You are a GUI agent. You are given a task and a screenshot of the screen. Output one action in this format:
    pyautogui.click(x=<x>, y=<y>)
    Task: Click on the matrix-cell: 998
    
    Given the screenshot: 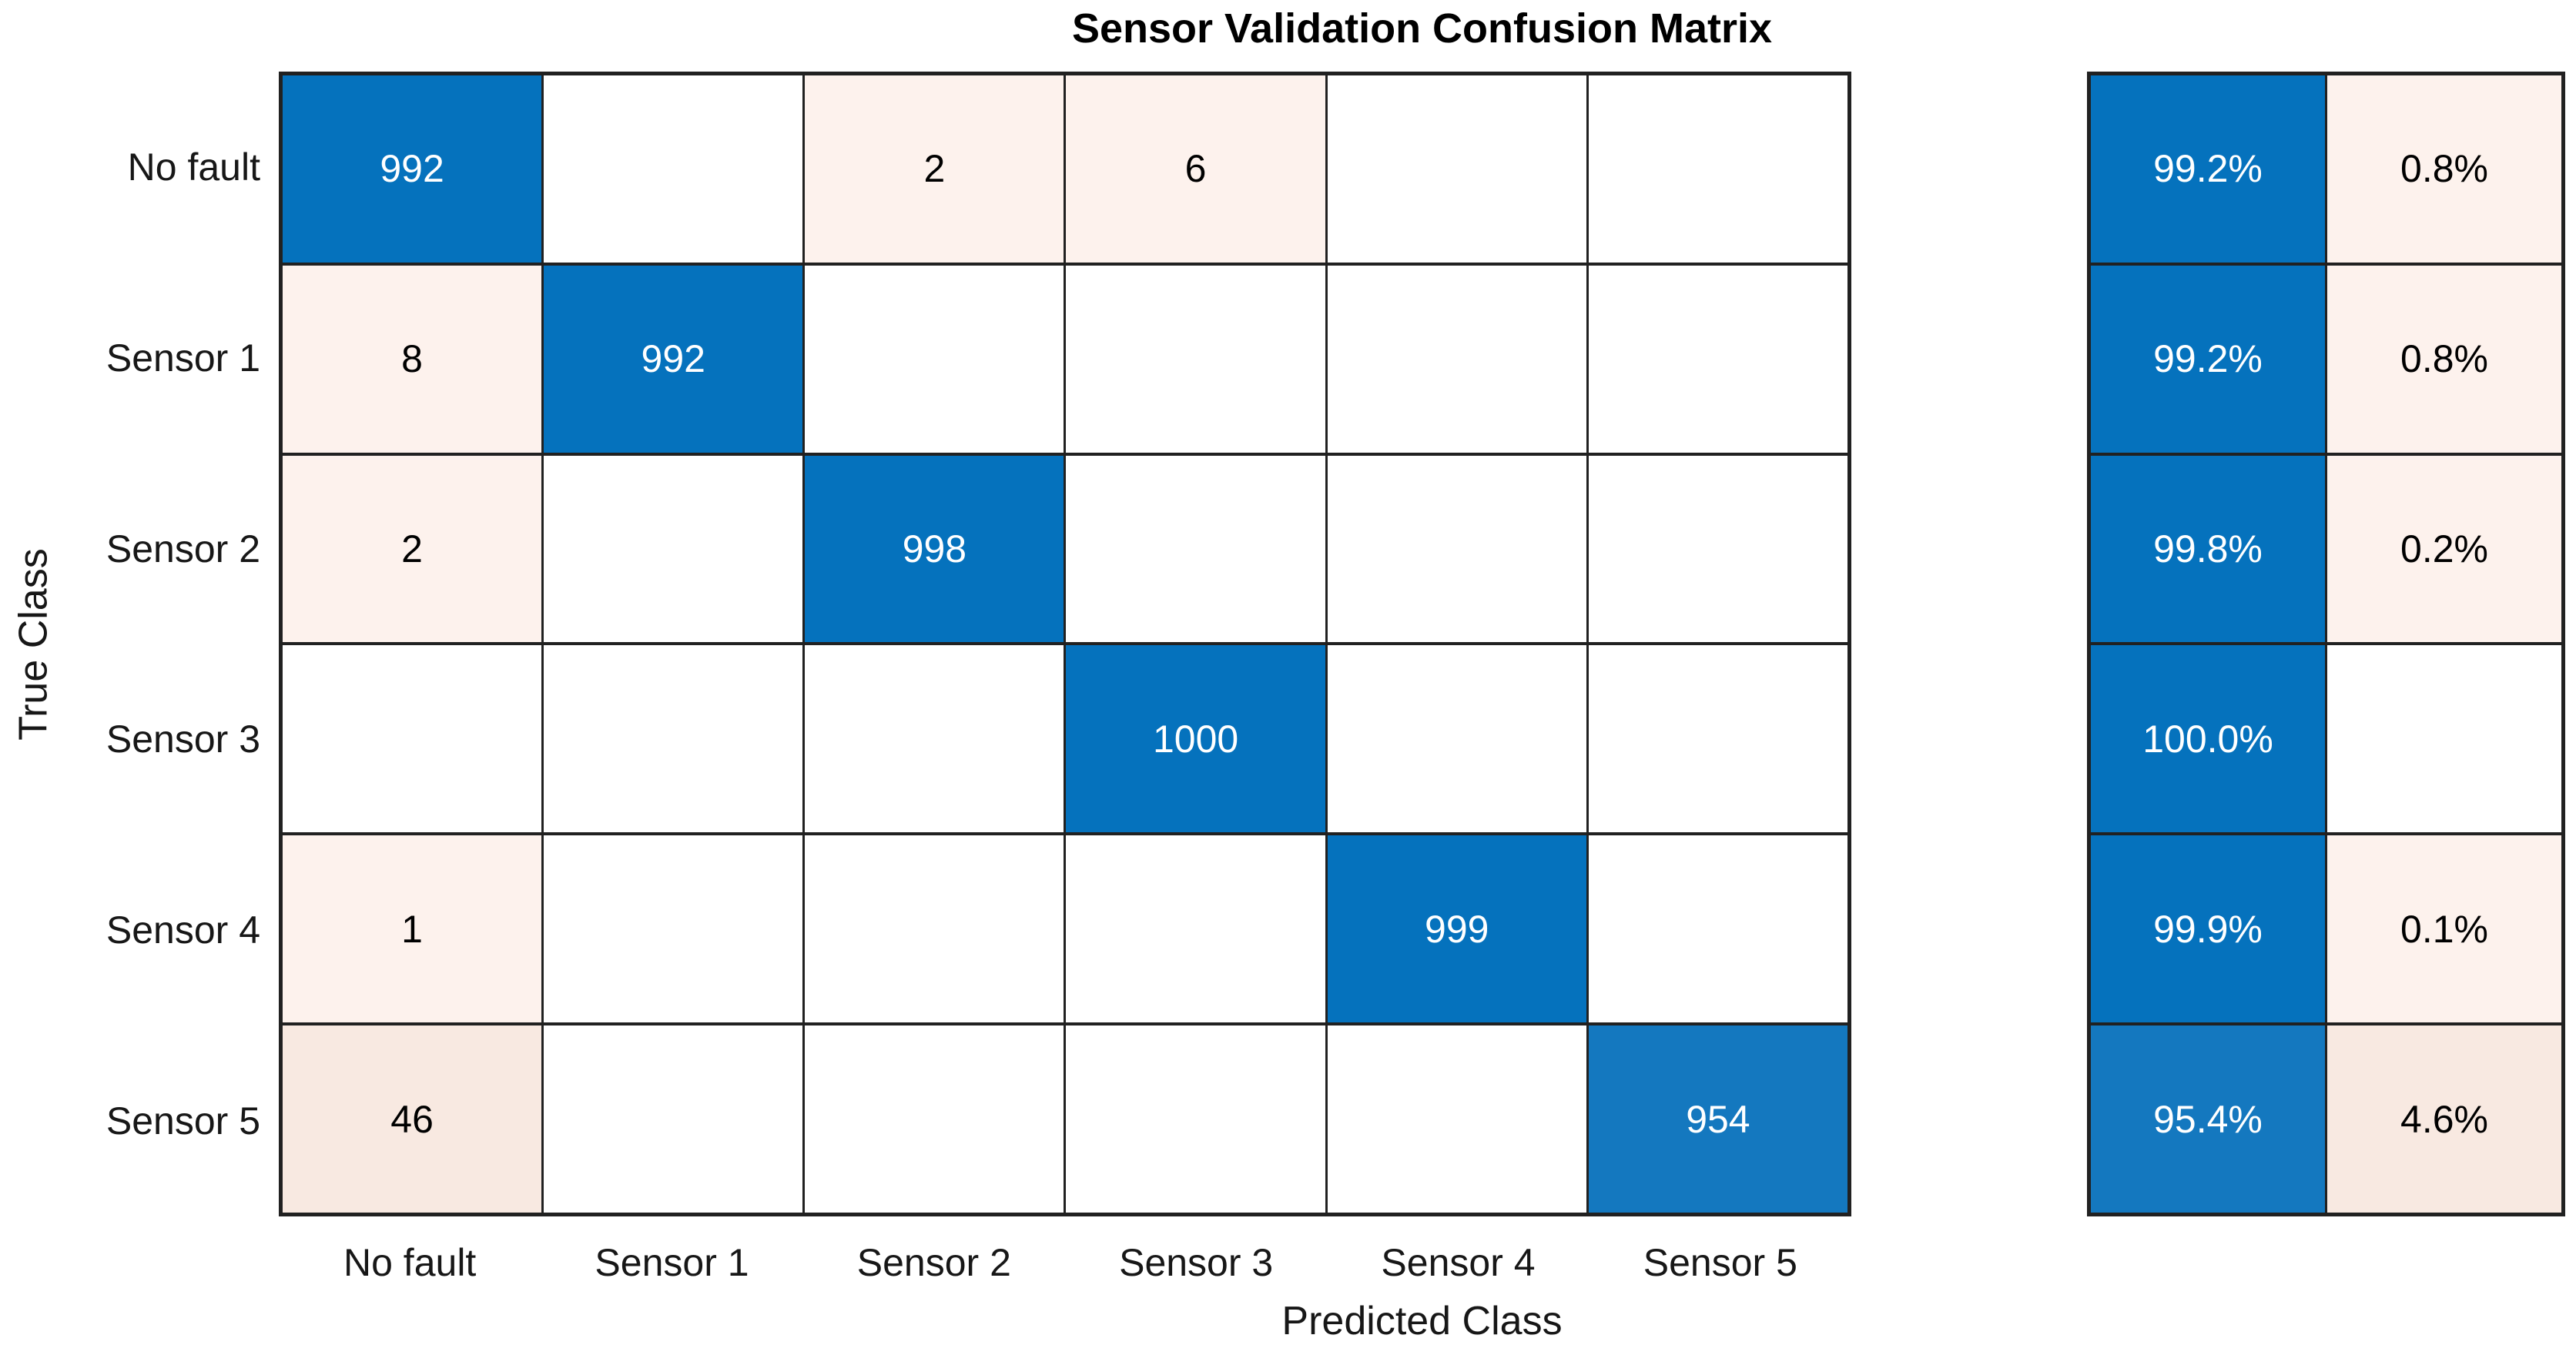 What is the action you would take?
    pyautogui.click(x=934, y=549)
    